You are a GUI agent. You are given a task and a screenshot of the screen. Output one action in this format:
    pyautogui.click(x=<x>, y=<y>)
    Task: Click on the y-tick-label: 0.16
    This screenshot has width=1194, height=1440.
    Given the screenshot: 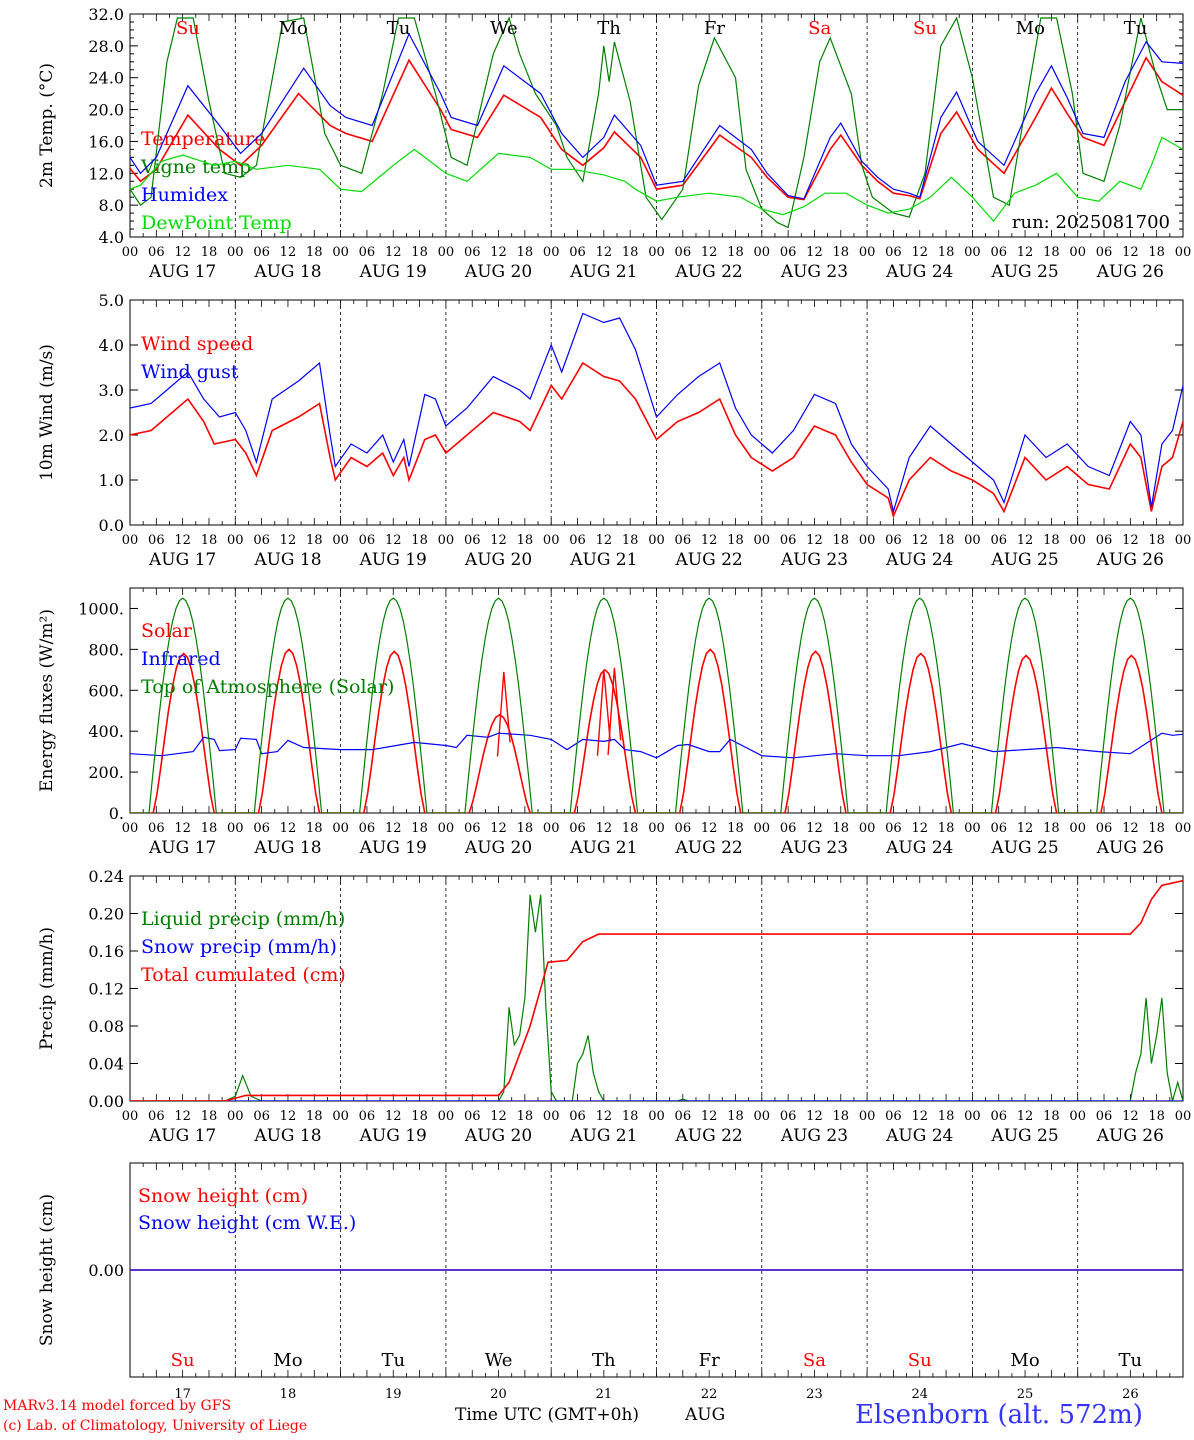 What is the action you would take?
    pyautogui.click(x=106, y=951)
    